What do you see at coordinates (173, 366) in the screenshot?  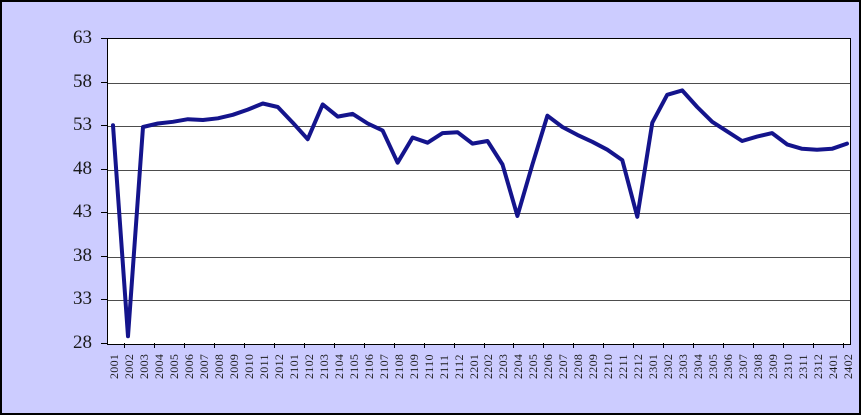 I see `x-tick-label: 2005` at bounding box center [173, 366].